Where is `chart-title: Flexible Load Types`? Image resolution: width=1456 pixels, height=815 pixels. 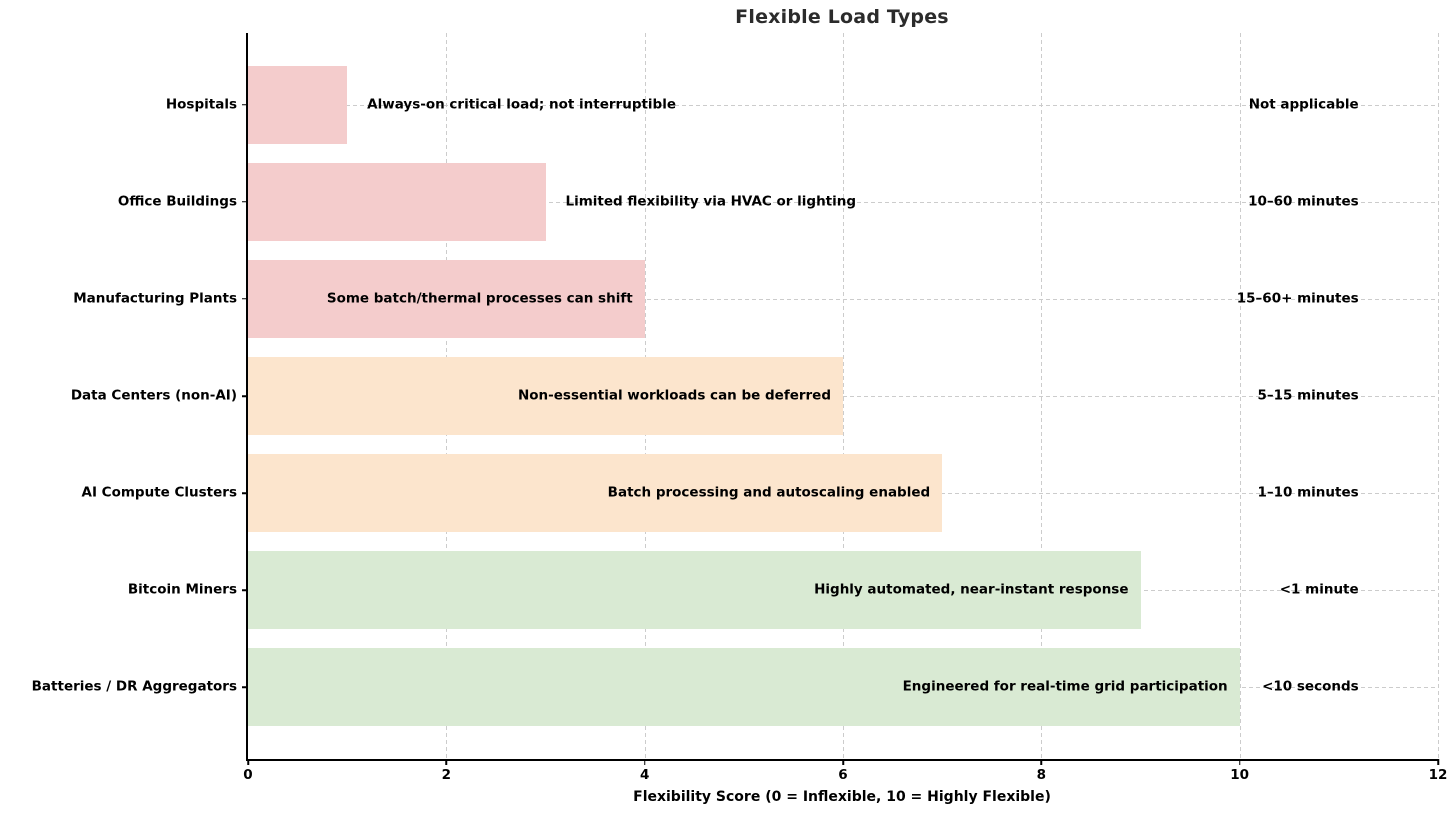
chart-title: Flexible Load Types is located at coordinates (842, 17).